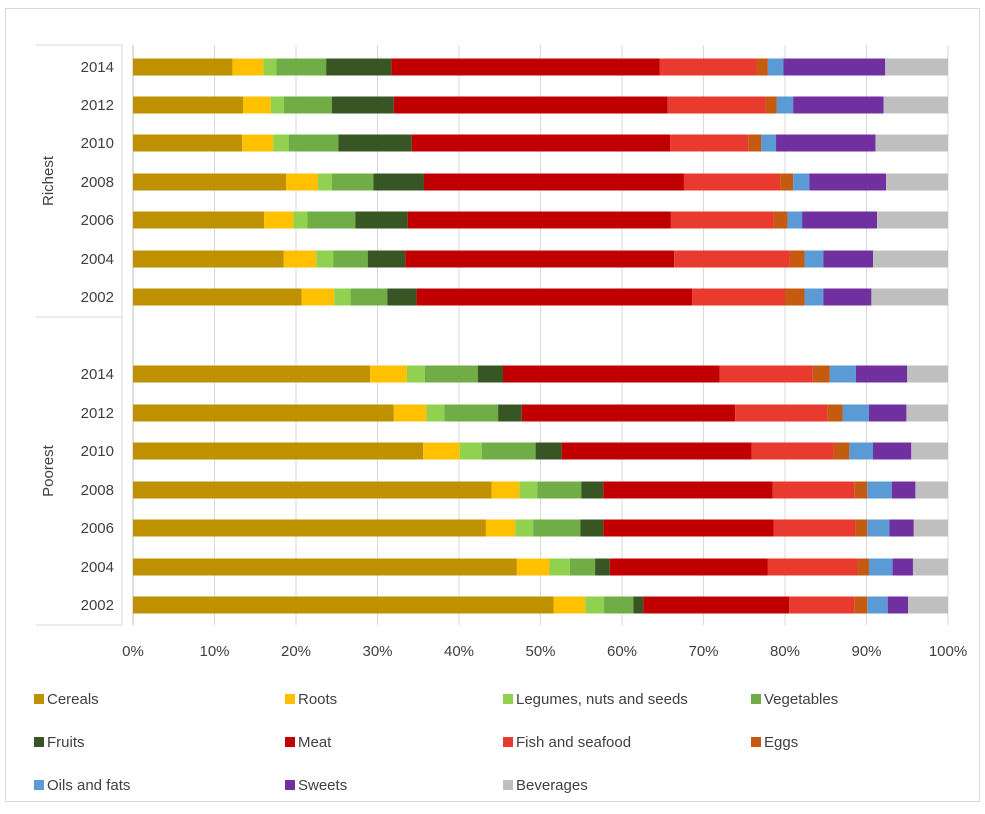 The height and width of the screenshot is (814, 985). I want to click on category-label: 2008, so click(97, 490).